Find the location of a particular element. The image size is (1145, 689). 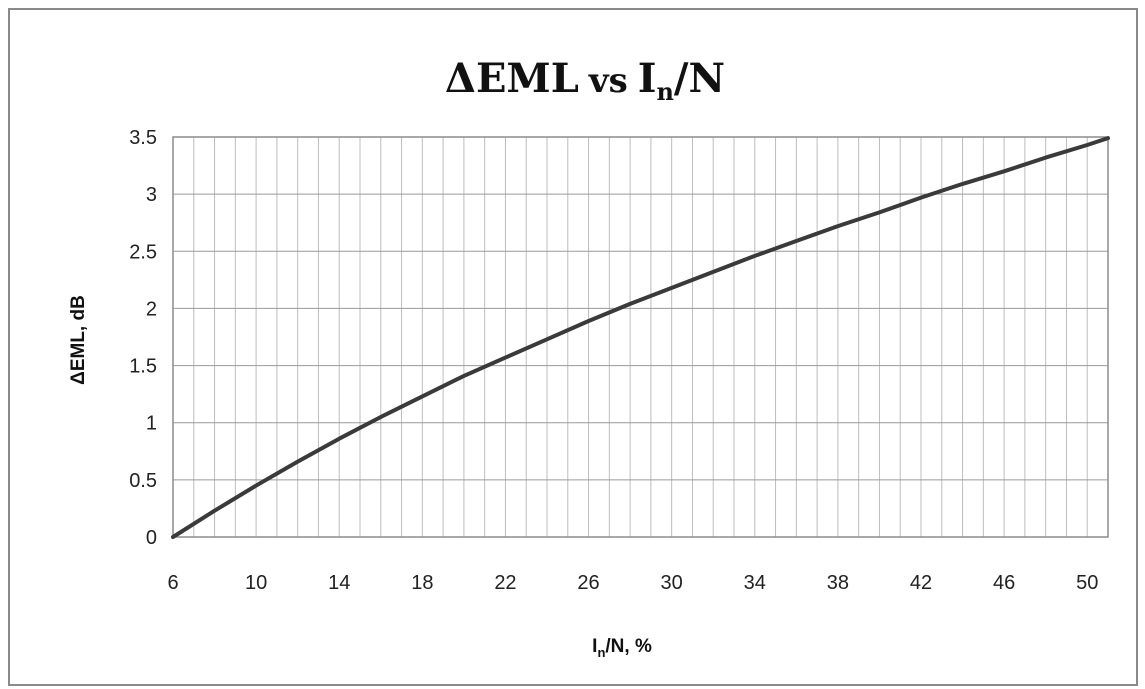

chart-title-rest: /N is located at coordinates (699, 78).